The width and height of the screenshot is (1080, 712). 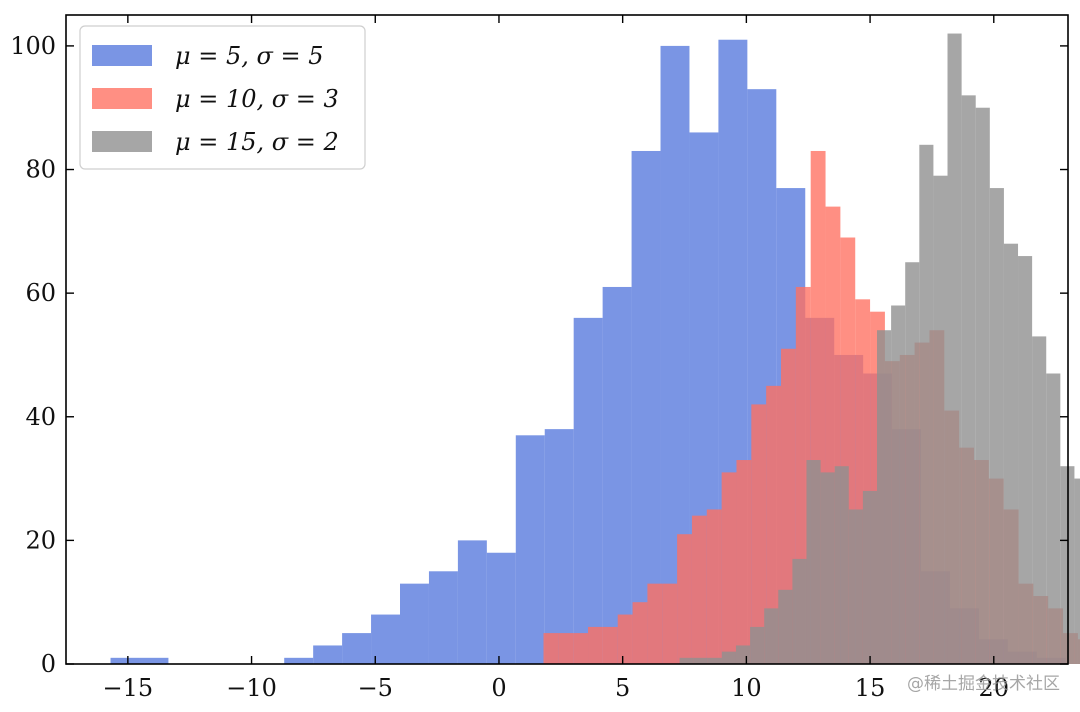 What do you see at coordinates (994, 688) in the screenshot?
I see `x-tick-label: 20` at bounding box center [994, 688].